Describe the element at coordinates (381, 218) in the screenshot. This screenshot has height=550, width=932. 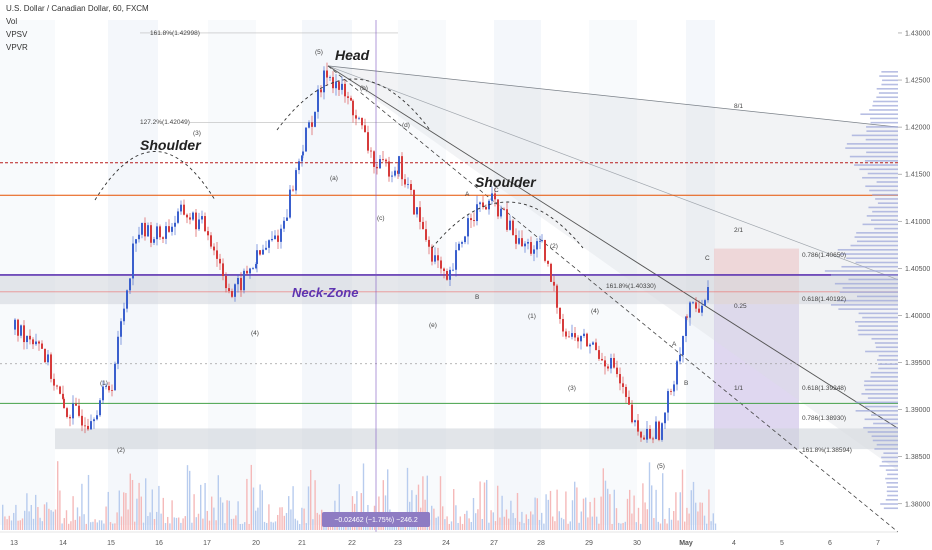
I see `wave-label: (c)` at that location.